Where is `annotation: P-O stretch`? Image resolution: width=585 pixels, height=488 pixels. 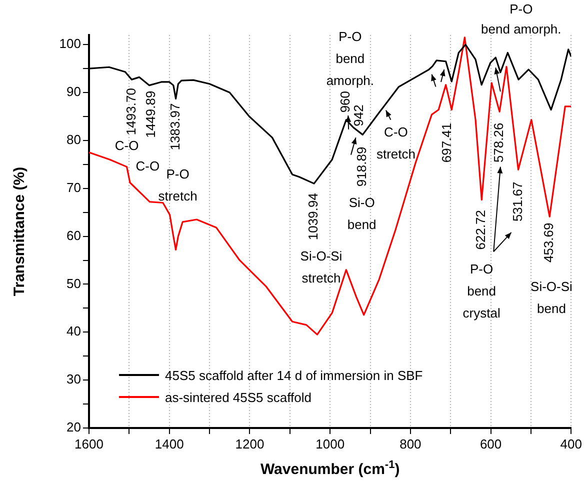
annotation: P-O stretch is located at coordinates (178, 185).